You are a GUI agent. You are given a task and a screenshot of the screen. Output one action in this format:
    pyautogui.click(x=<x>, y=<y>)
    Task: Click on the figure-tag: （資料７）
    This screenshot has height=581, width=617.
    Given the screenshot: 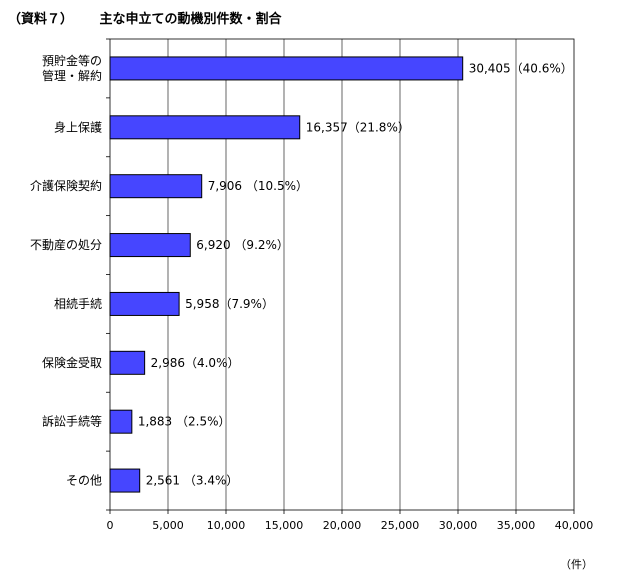 What is the action you would take?
    pyautogui.click(x=41, y=19)
    